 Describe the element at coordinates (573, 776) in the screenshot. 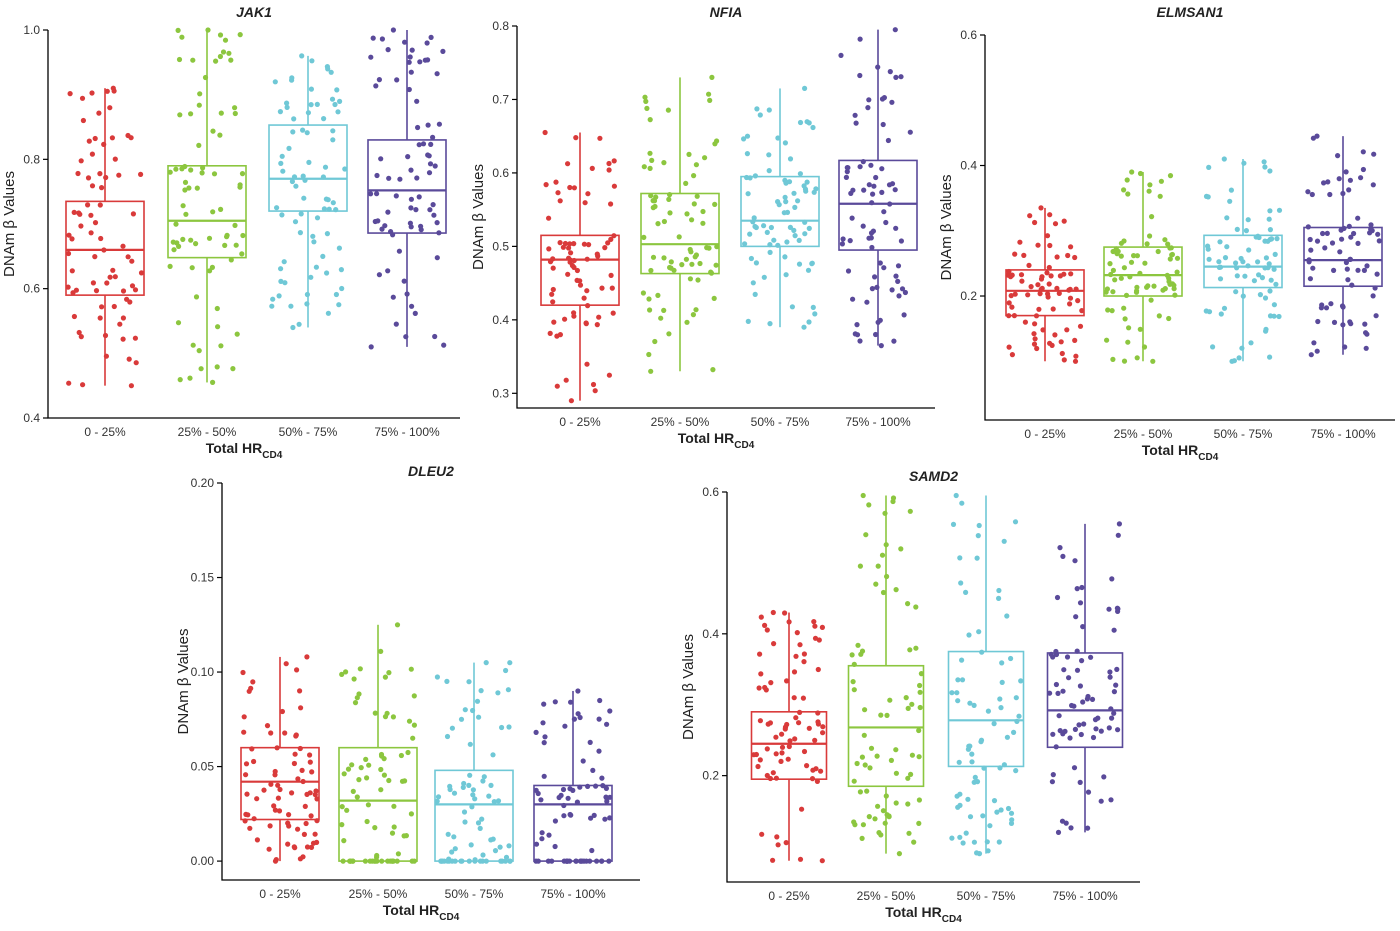

I see `jitter-points` at that location.